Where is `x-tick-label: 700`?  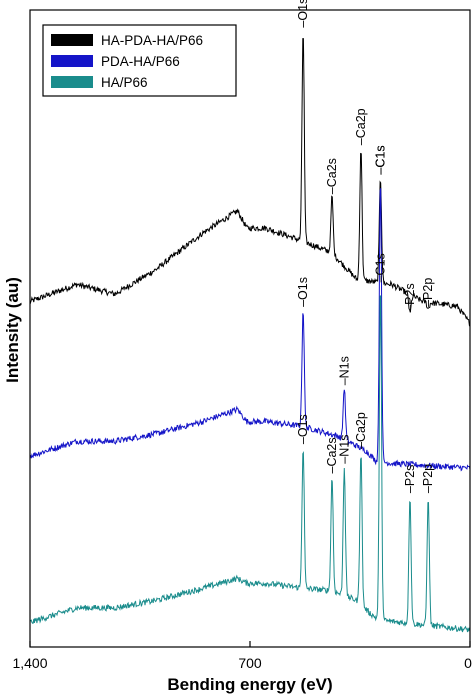 x-tick-label: 700 is located at coordinates (250, 663).